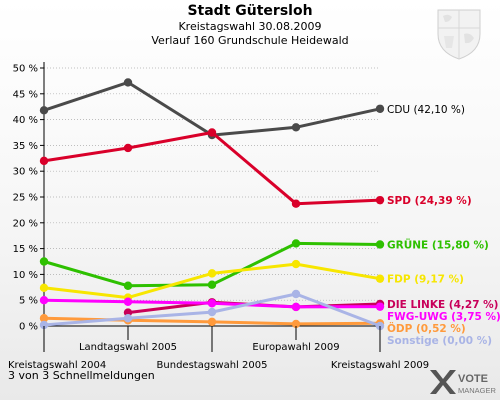 This screenshot has height=400, width=500. What do you see at coordinates (25, 198) in the screenshot?
I see `y-tick-label: 25 %` at bounding box center [25, 198].